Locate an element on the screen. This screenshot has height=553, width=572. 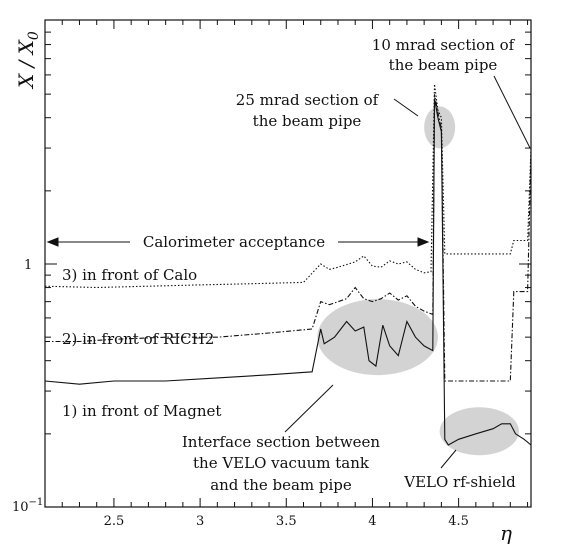
annotation-10mrad-pointer is located at coordinates (512, 112).